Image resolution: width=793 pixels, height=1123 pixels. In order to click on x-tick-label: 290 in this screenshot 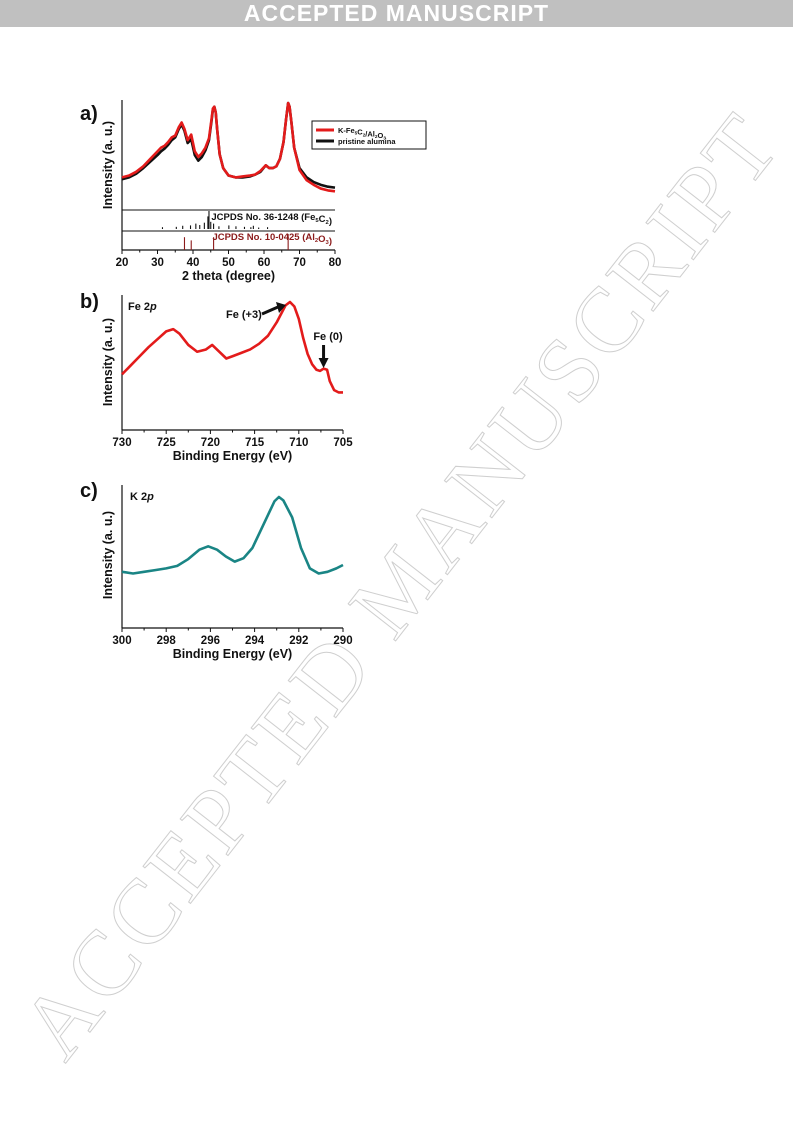, I will do `click(342, 641)`.